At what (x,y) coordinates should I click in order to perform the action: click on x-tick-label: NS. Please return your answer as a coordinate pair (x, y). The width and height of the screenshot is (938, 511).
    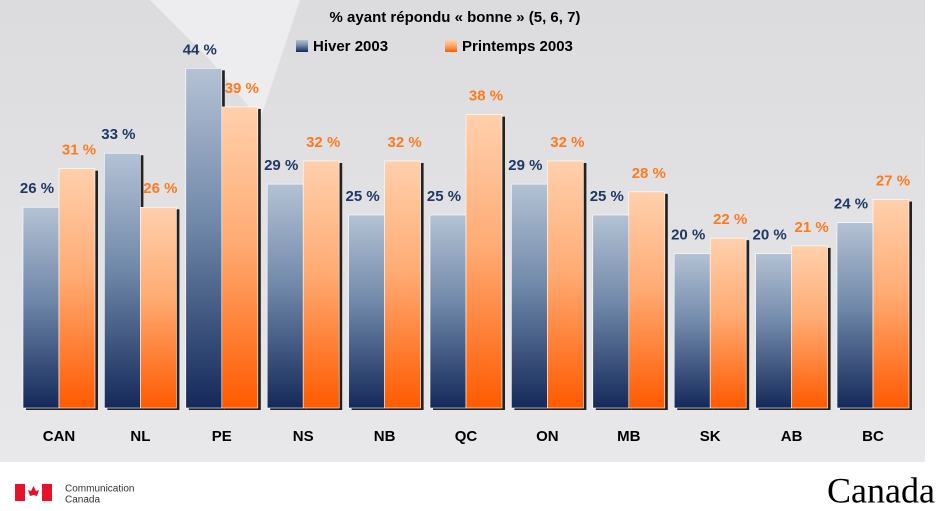
    Looking at the image, I should click on (303, 436).